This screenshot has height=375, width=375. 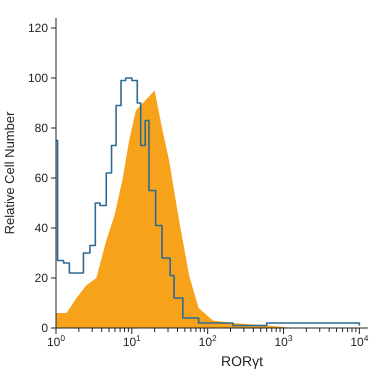 I want to click on y-tick-label: 100, so click(x=38, y=78).